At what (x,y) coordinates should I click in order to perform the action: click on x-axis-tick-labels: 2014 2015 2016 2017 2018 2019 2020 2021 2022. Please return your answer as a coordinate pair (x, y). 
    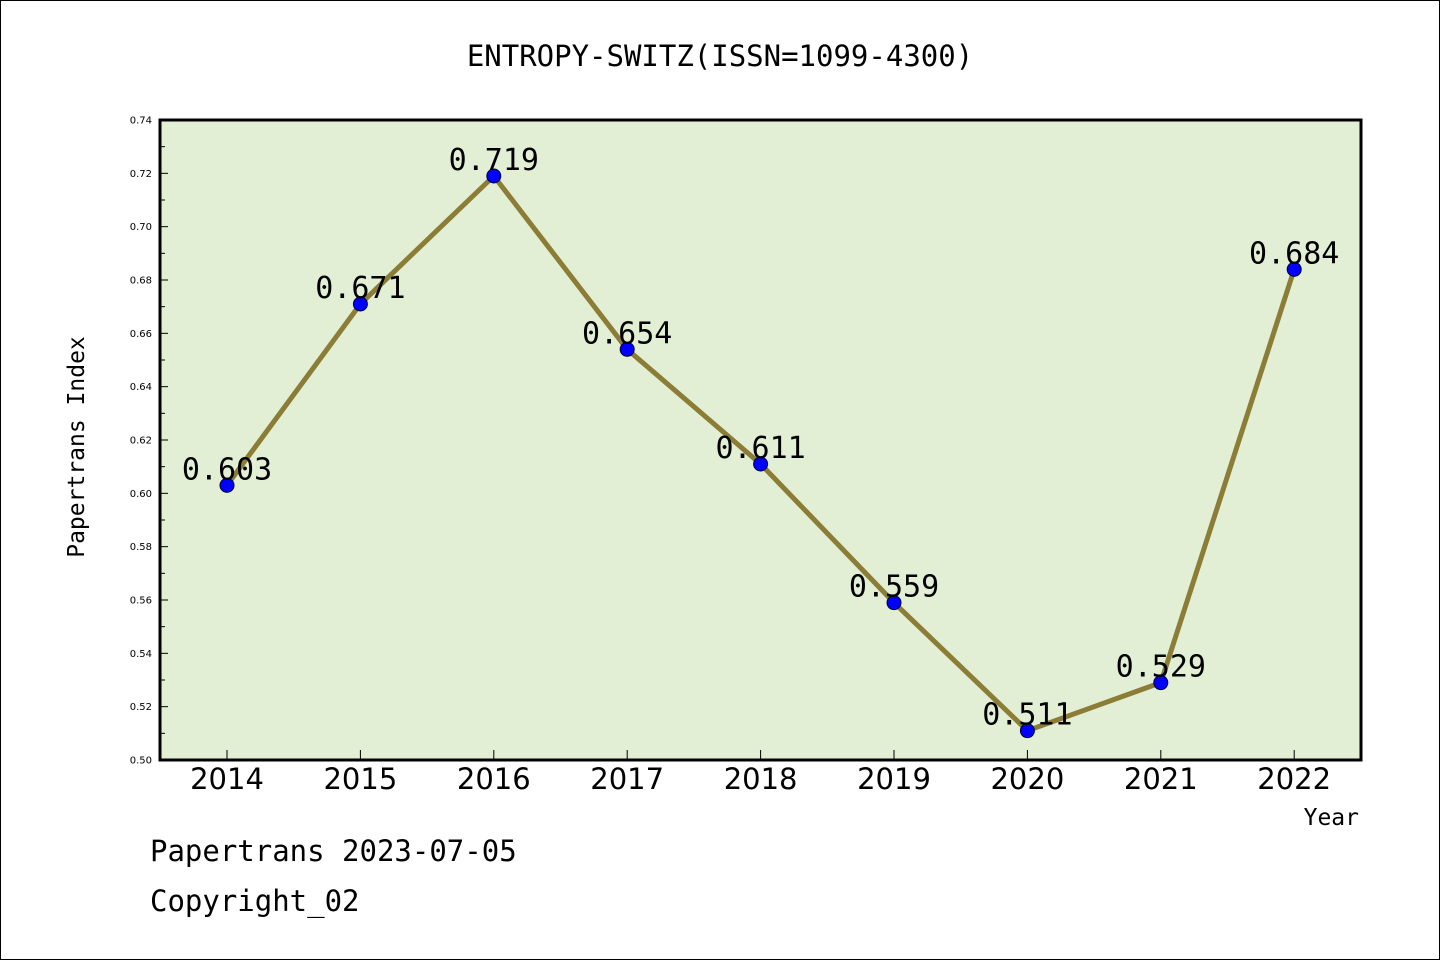
    Looking at the image, I should click on (760, 779).